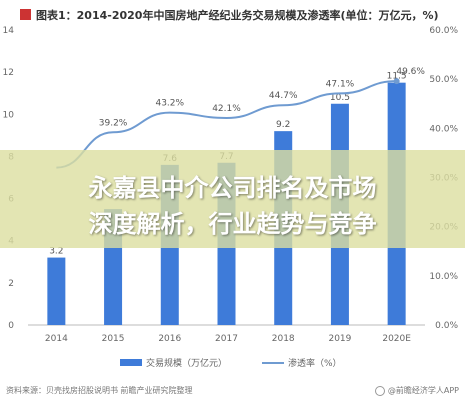 This screenshot has height=400, width=465. Describe the element at coordinates (131, 362) in the screenshot. I see `legend-bar-swatch` at that location.